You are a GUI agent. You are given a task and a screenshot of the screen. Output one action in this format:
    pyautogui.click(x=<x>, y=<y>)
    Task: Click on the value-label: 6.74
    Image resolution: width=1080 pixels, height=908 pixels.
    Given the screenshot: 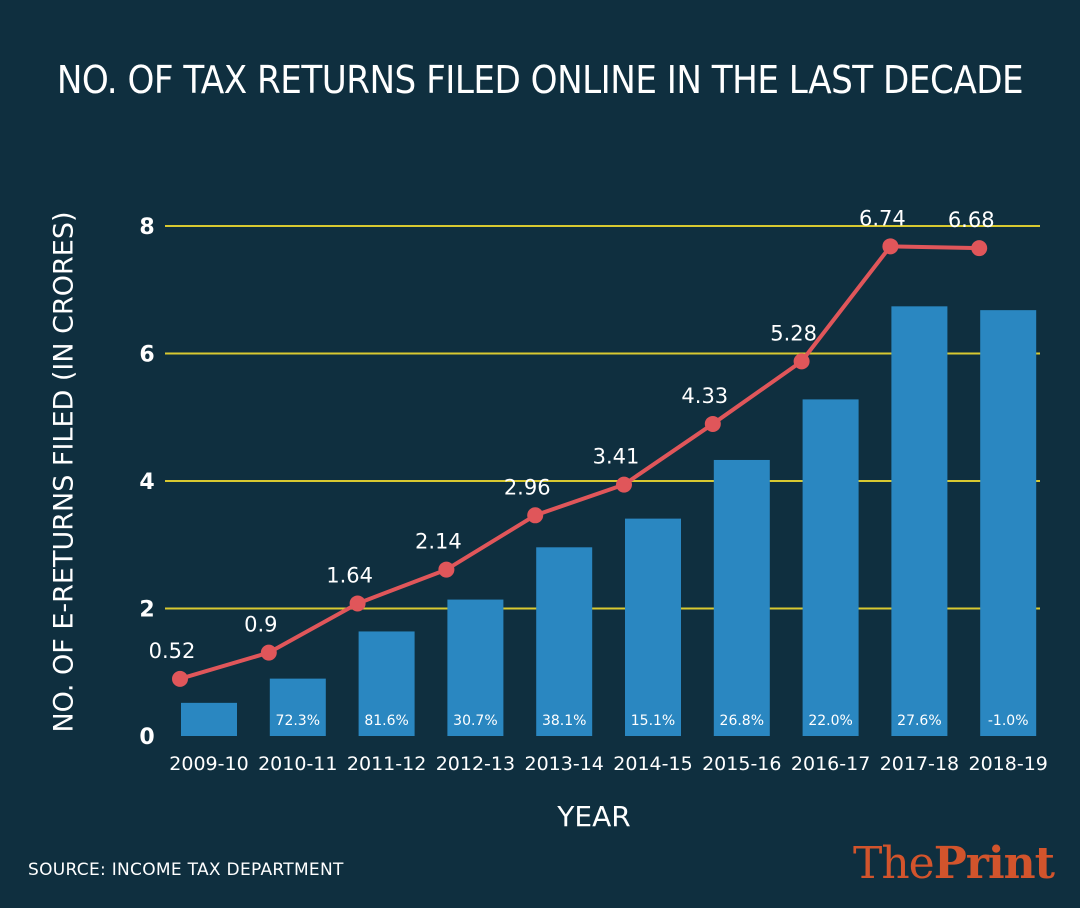 What is the action you would take?
    pyautogui.click(x=882, y=218)
    